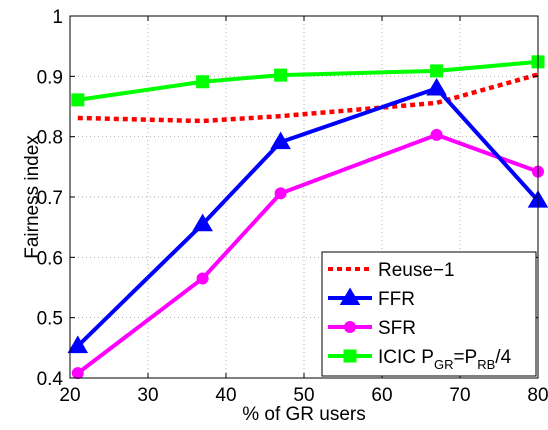  What do you see at coordinates (50, 379) in the screenshot?
I see `y-tick-label: 0.4` at bounding box center [50, 379].